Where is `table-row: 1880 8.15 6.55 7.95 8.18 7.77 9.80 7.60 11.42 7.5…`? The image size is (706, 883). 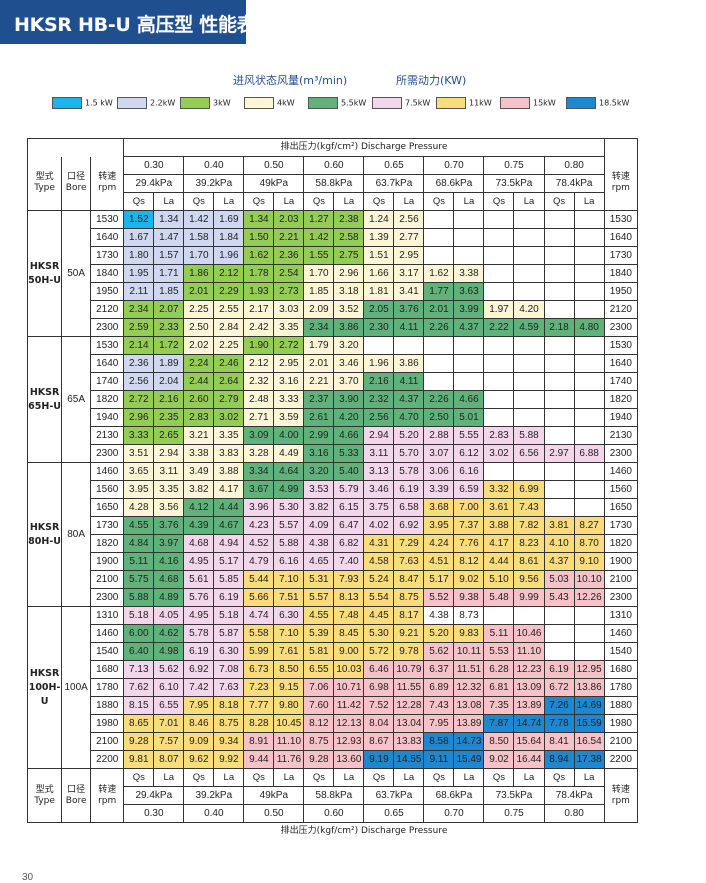
table-row: 1880 8.15 6.55 7.95 8.18 7.77 9.80 7.60 11.42 7.5… is located at coordinates (333, 705).